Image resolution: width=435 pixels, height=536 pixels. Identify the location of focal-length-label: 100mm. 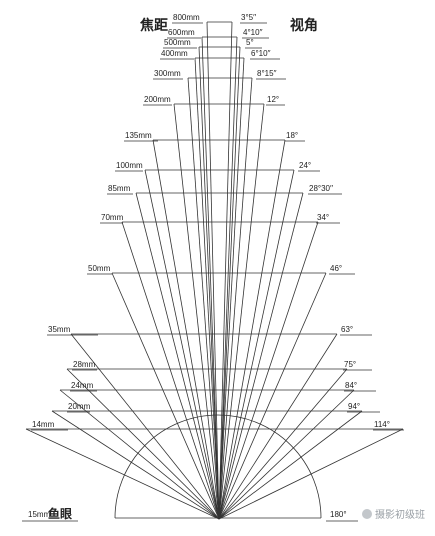
(129, 165).